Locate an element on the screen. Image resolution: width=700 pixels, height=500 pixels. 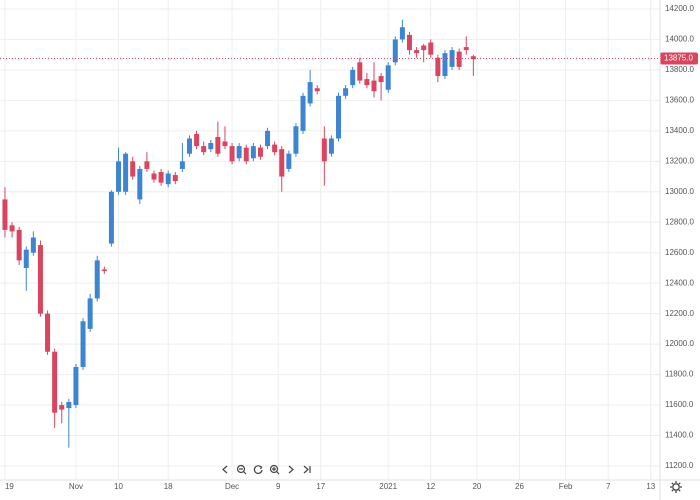
x-tick-label: 7 is located at coordinates (608, 486).